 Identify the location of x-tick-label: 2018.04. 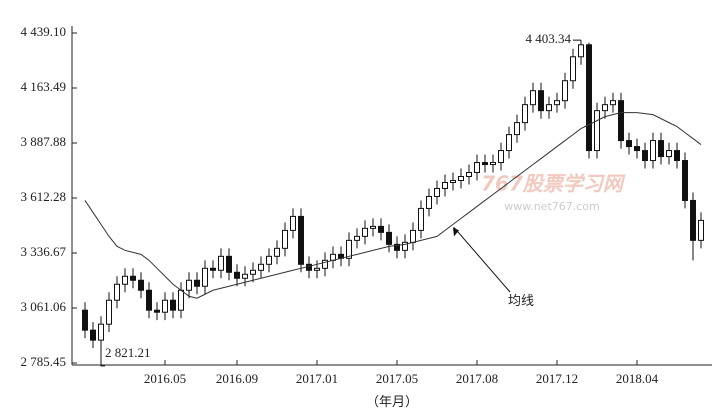
(637, 378).